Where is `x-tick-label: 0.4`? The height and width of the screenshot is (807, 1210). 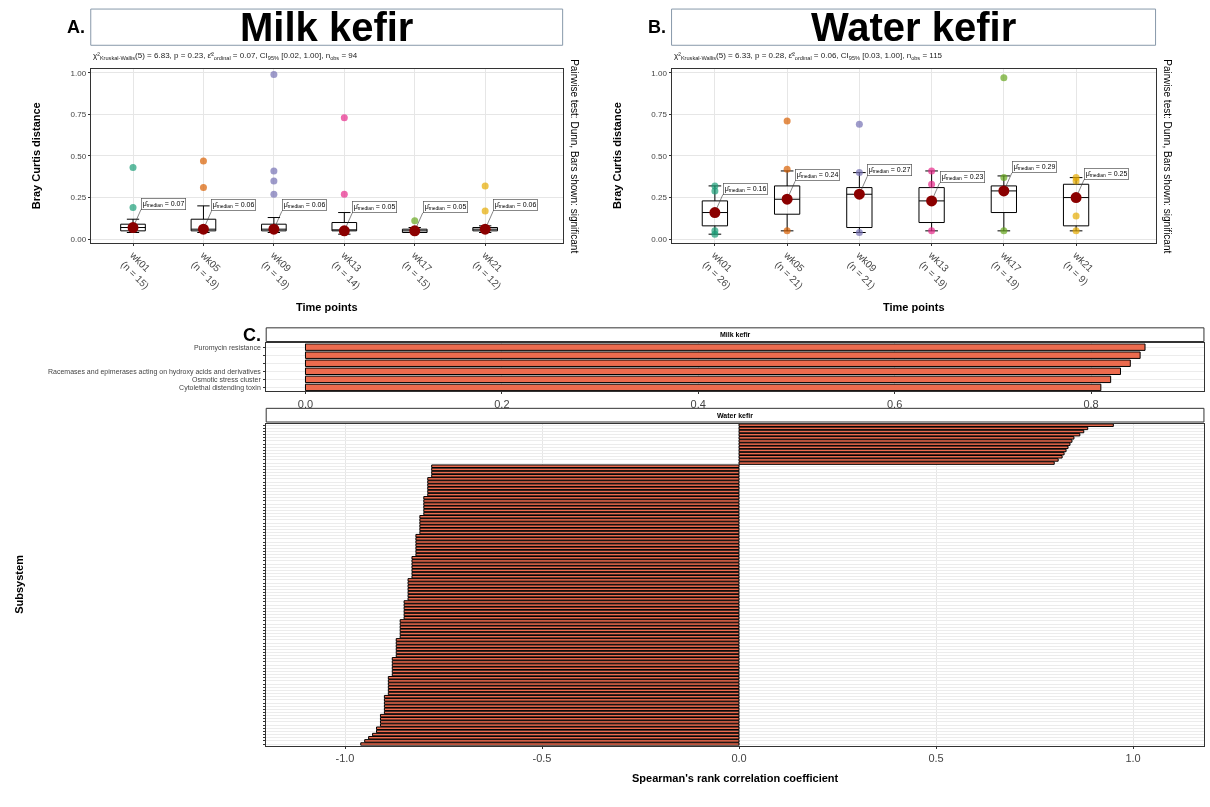
x-tick-label: 0.4 is located at coordinates (698, 403).